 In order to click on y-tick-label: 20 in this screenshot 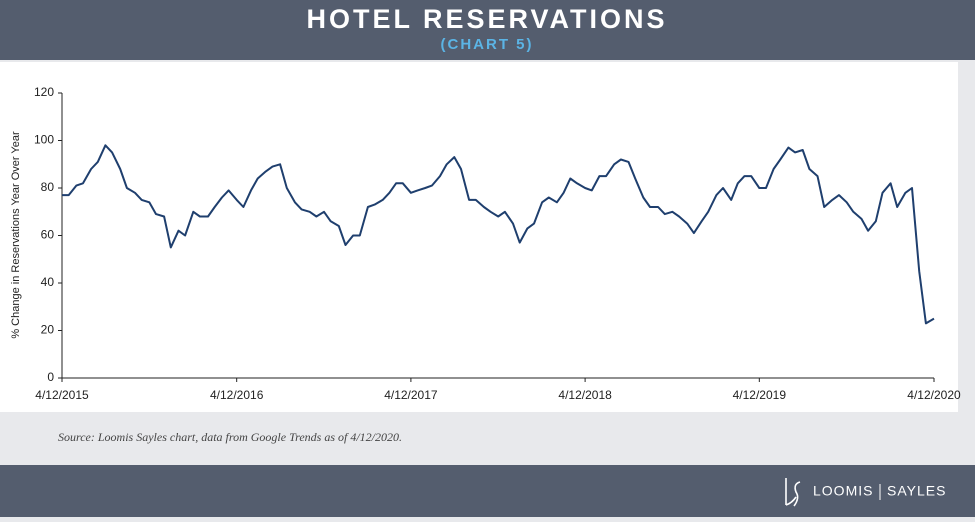, I will do `click(48, 330)`.